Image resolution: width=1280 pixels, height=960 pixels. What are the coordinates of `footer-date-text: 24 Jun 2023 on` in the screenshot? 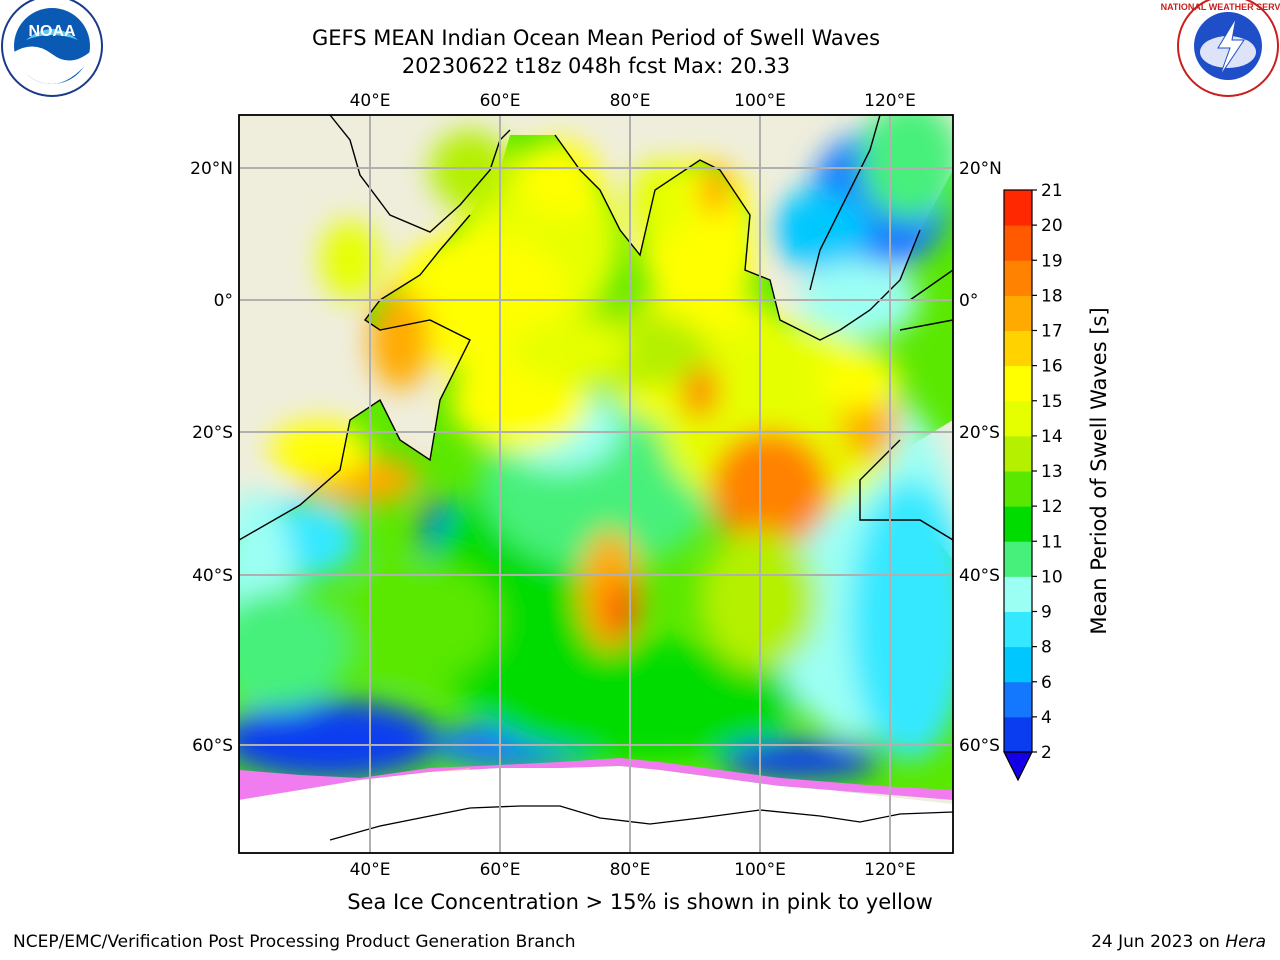 It's located at (1158, 942).